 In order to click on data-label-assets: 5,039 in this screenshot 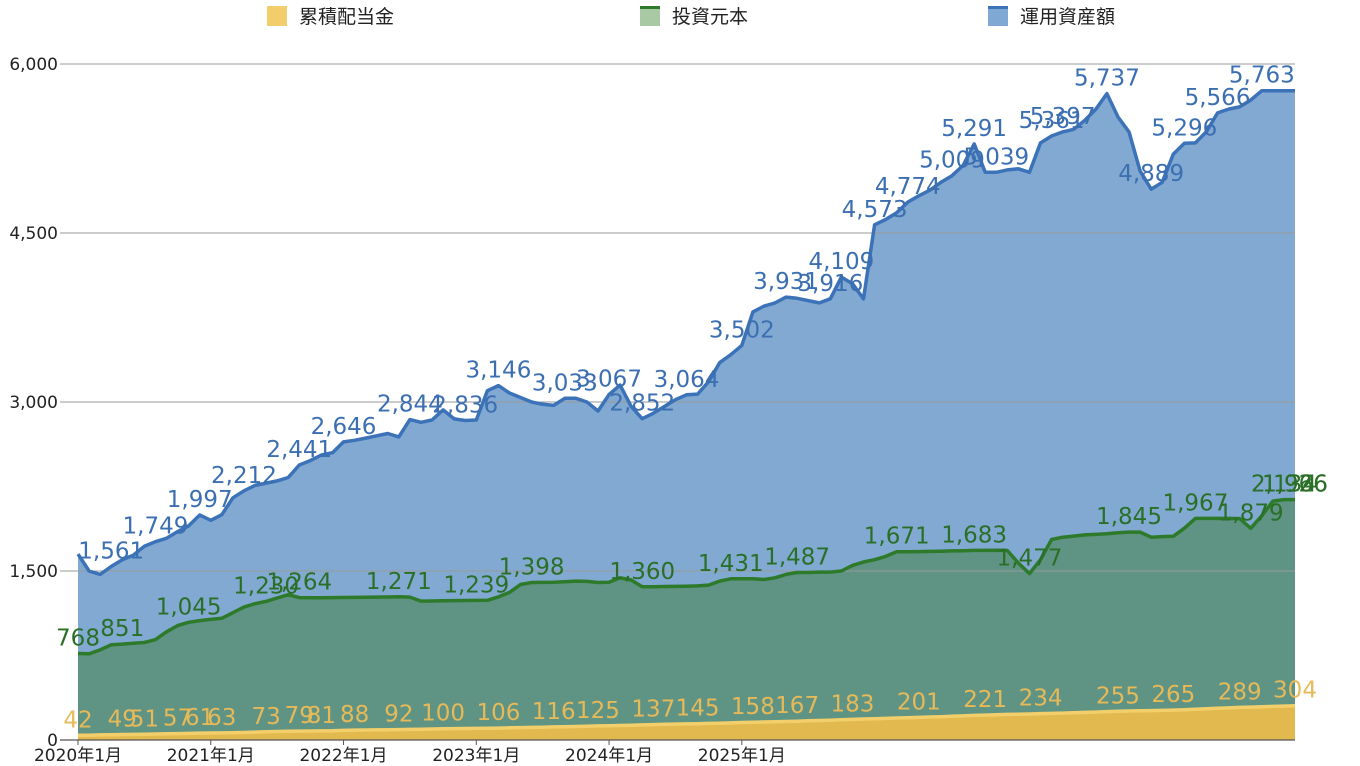, I will do `click(996, 157)`.